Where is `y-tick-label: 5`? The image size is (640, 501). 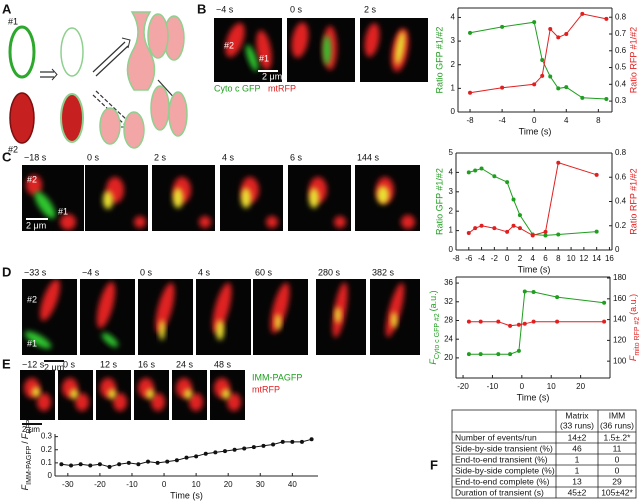
y-tick-label: 5 is located at coordinates (451, 152).